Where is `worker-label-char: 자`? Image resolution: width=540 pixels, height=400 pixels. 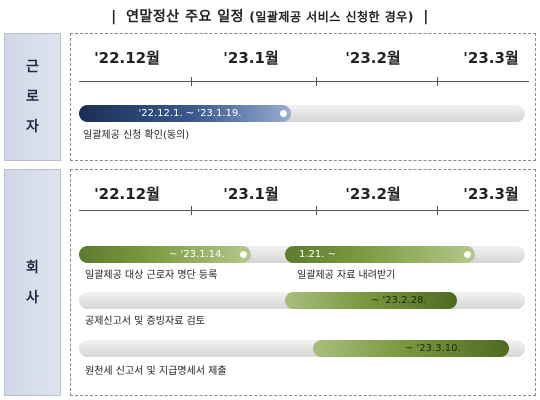
worker-label-char: 자 is located at coordinates (32, 127).